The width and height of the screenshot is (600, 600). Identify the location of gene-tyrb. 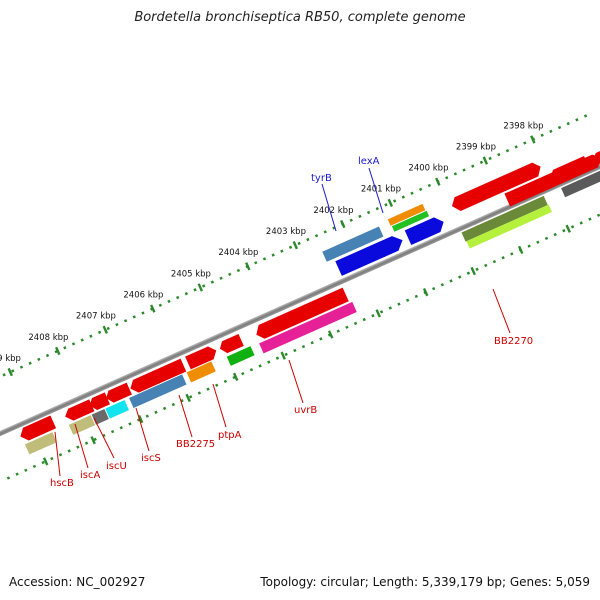
(369, 256).